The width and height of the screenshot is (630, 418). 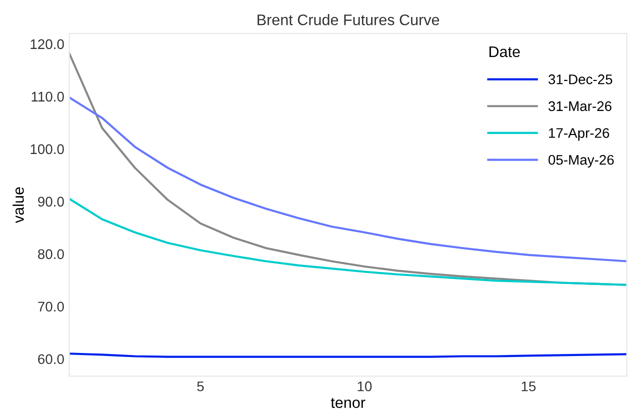 I want to click on x-tick-label: 5, so click(x=200, y=387).